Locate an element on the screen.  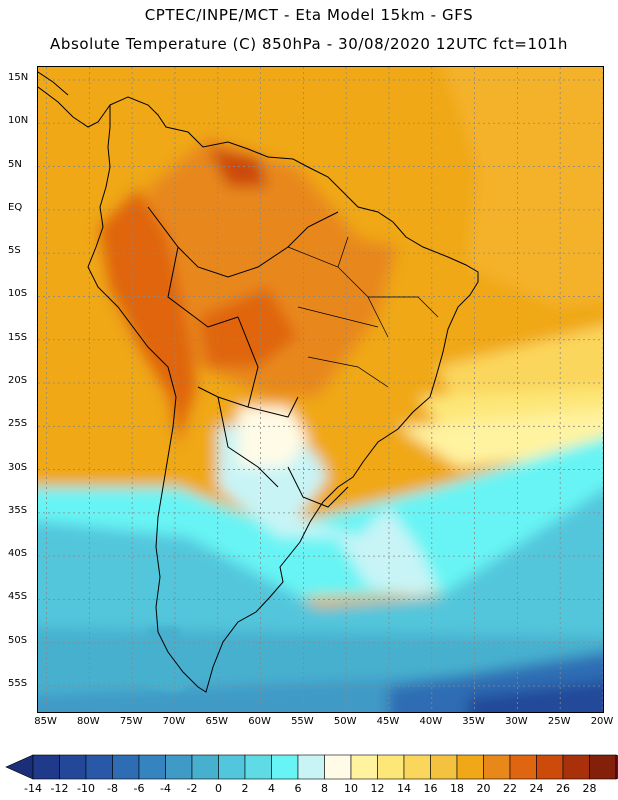
colorbar-tick-label: 10 is located at coordinates (351, 788).